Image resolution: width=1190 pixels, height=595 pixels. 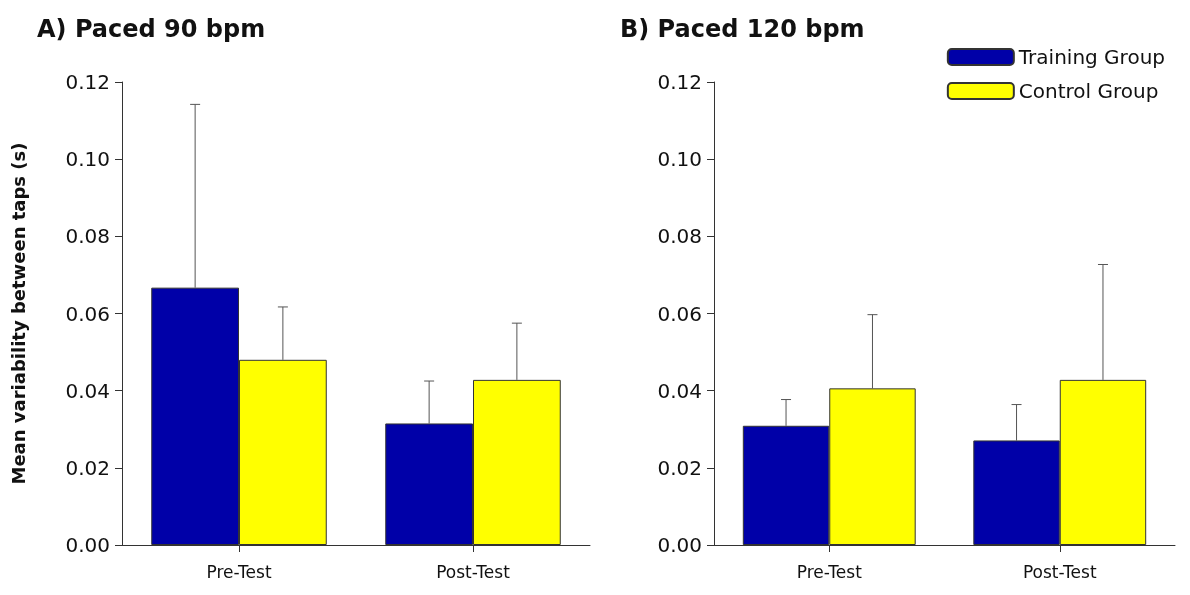 What do you see at coordinates (742, 29) in the screenshot?
I see `chart-title: B) Paced 120 bpm` at bounding box center [742, 29].